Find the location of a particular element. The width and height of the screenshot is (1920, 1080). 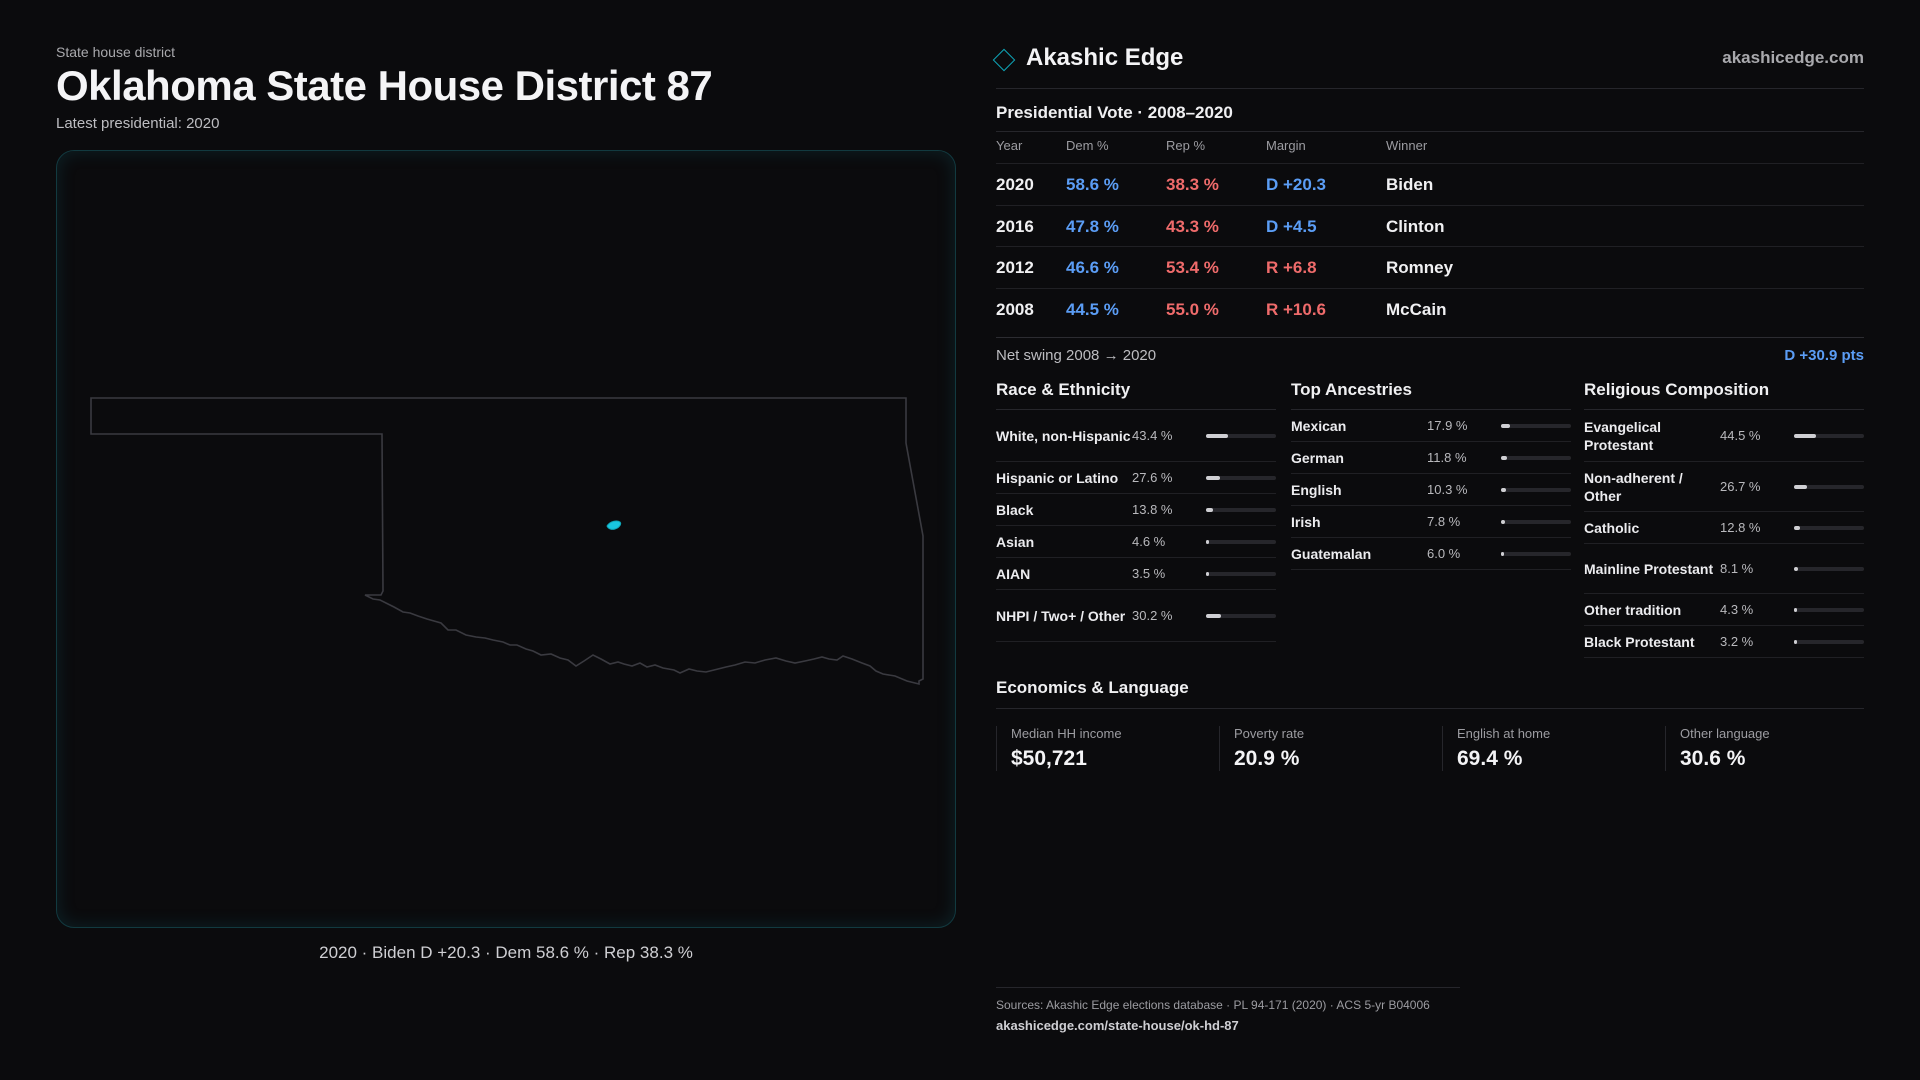

header-margin: Margin is located at coordinates (1286, 145).